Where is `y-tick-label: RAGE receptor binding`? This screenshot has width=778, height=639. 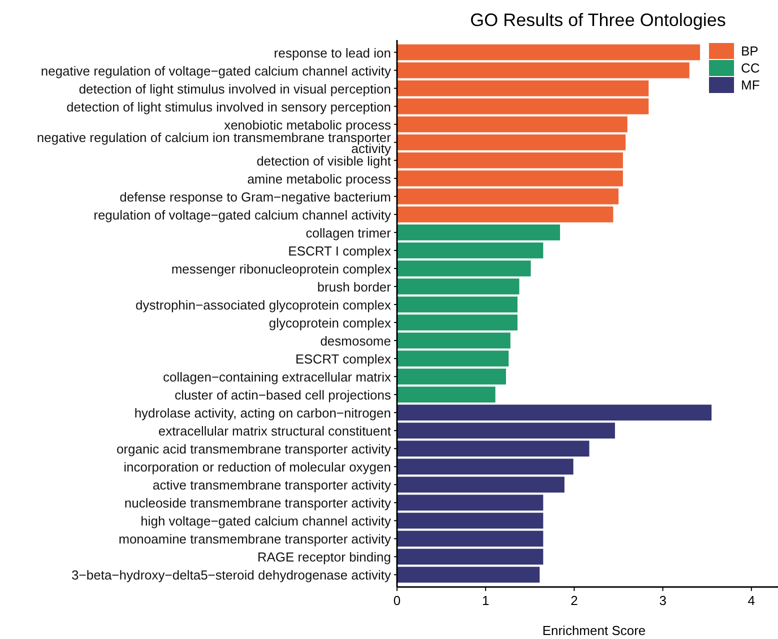
y-tick-label: RAGE receptor binding is located at coordinates (324, 556).